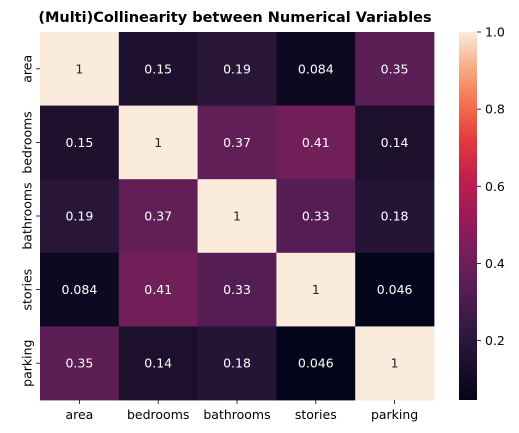  Describe the element at coordinates (27, 215) in the screenshot. I see `y-tick-label-bathrooms: bathrooms` at that location.